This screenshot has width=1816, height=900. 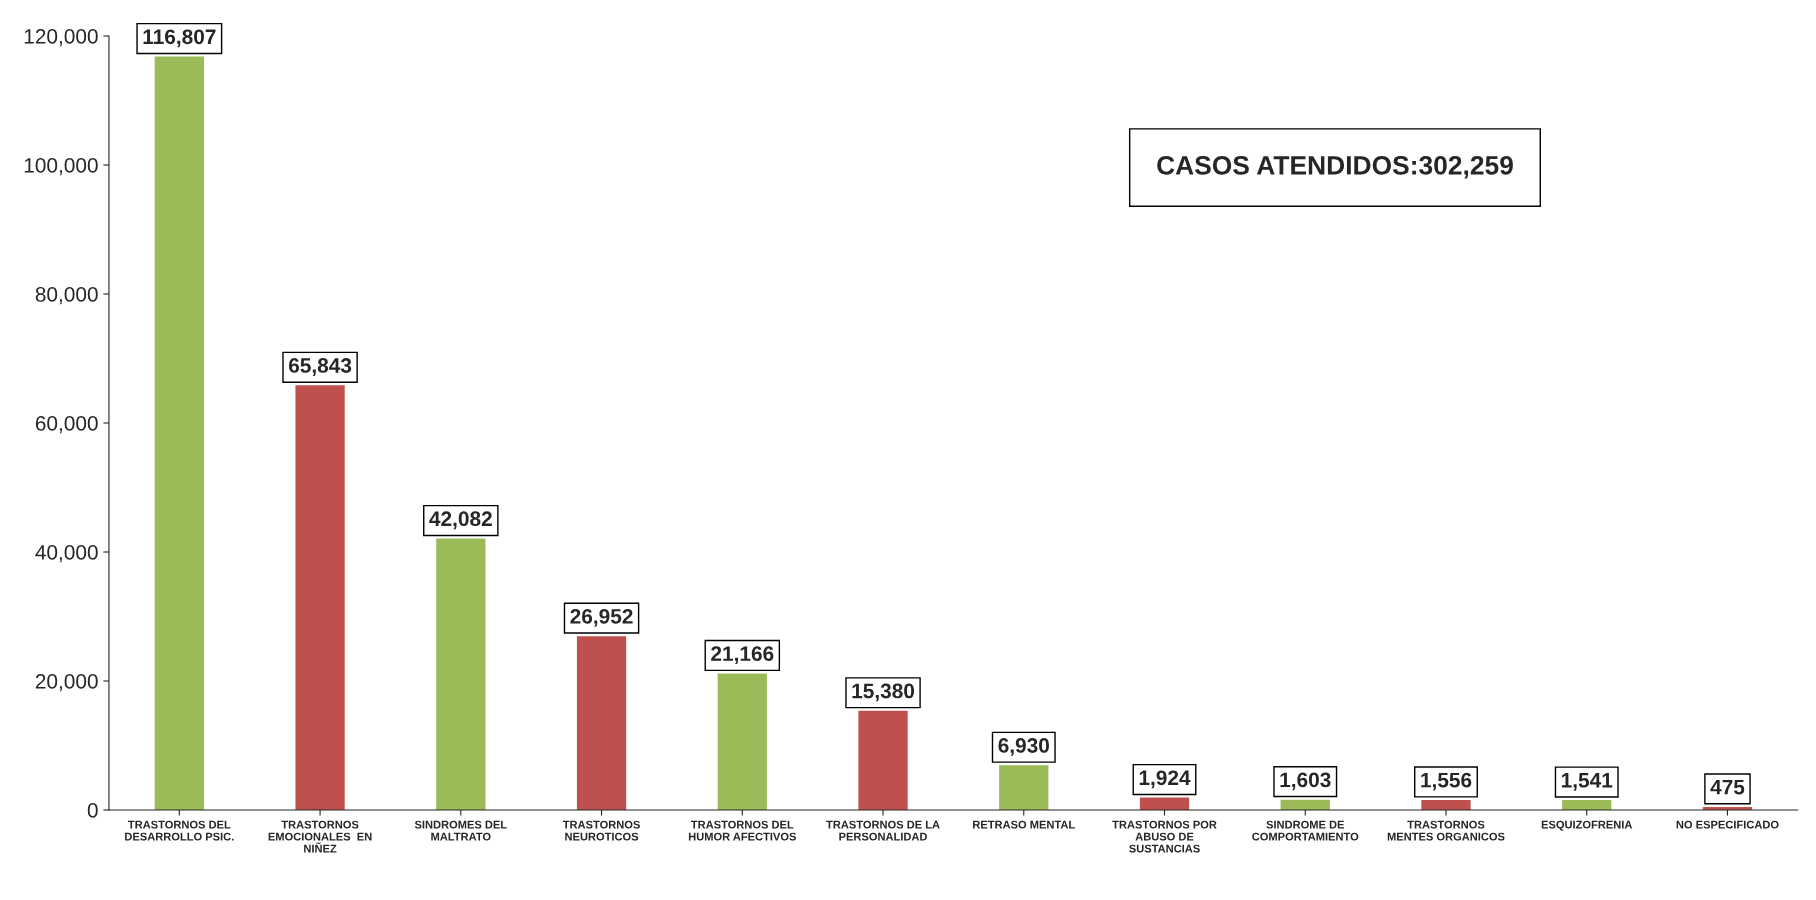 What do you see at coordinates (1023, 747) in the screenshot?
I see `data-label: 6,930` at bounding box center [1023, 747].